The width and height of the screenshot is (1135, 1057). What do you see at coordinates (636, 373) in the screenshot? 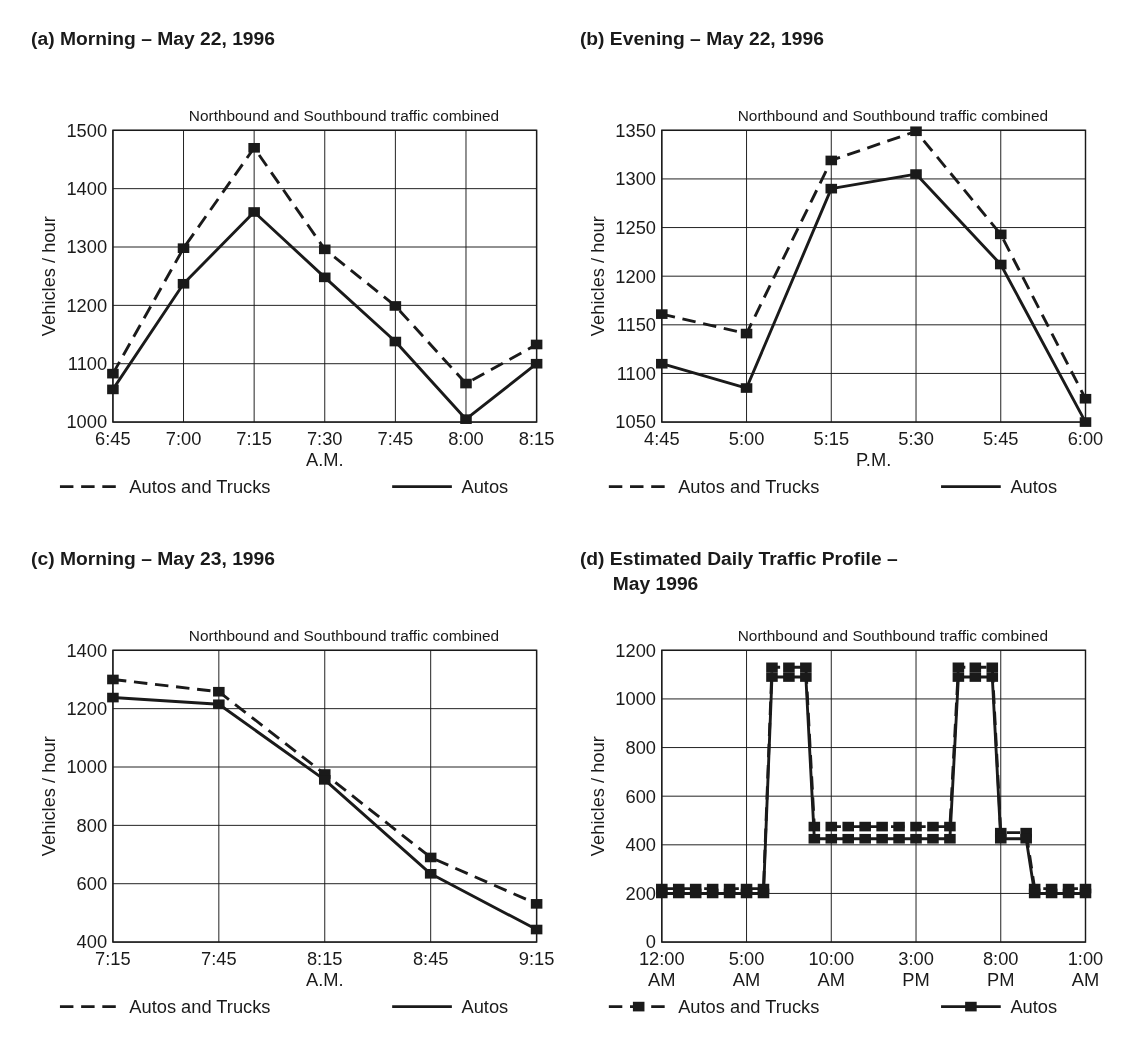
I see `y-tick-label: 1100` at bounding box center [636, 373].